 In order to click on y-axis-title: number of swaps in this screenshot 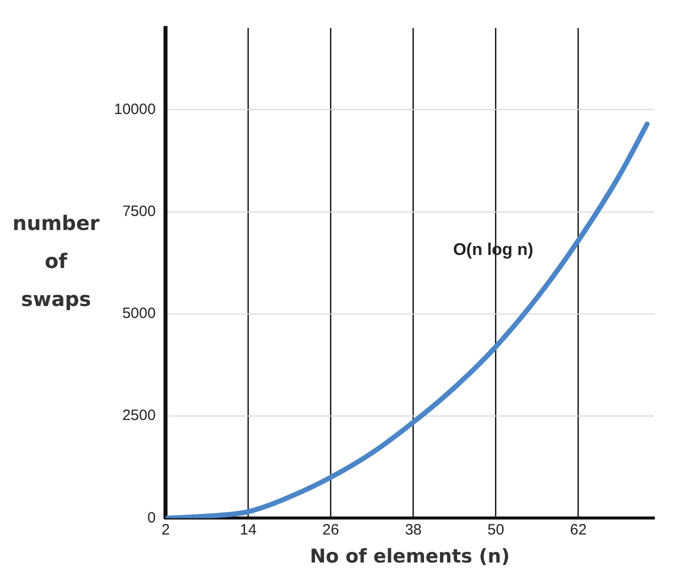, I will do `click(56, 261)`.